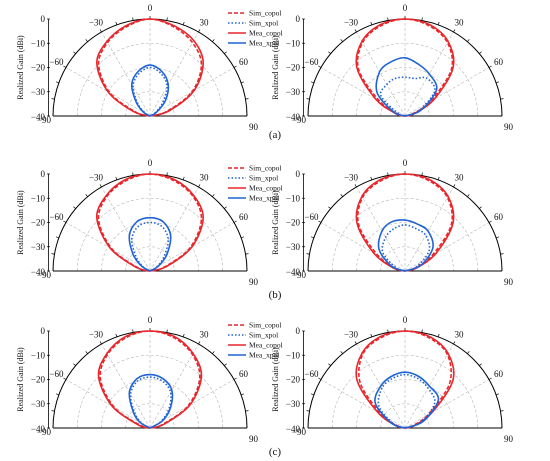 This screenshot has width=550, height=461. Describe the element at coordinates (244, 217) in the screenshot. I see `angle-tick-label: 60` at that location.